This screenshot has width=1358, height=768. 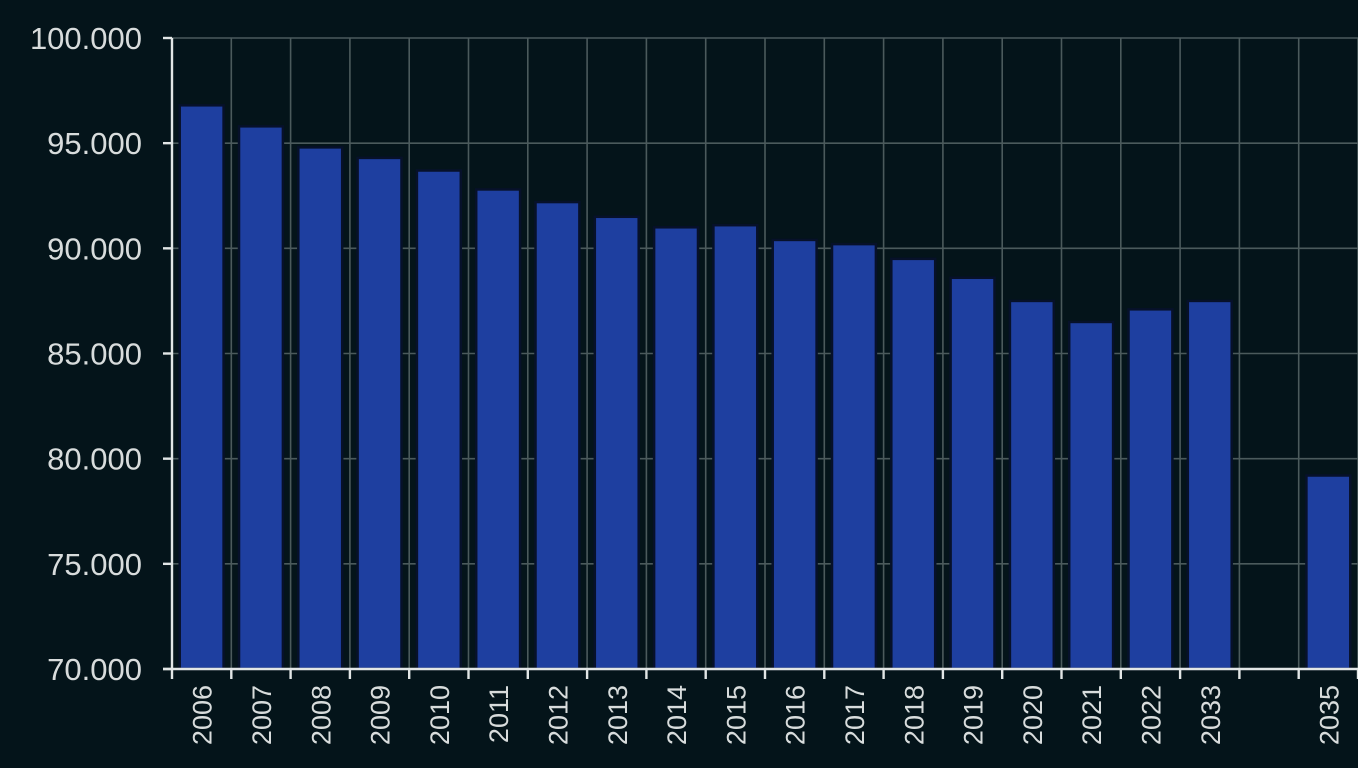 What do you see at coordinates (616, 443) in the screenshot?
I see `bar-2013` at bounding box center [616, 443].